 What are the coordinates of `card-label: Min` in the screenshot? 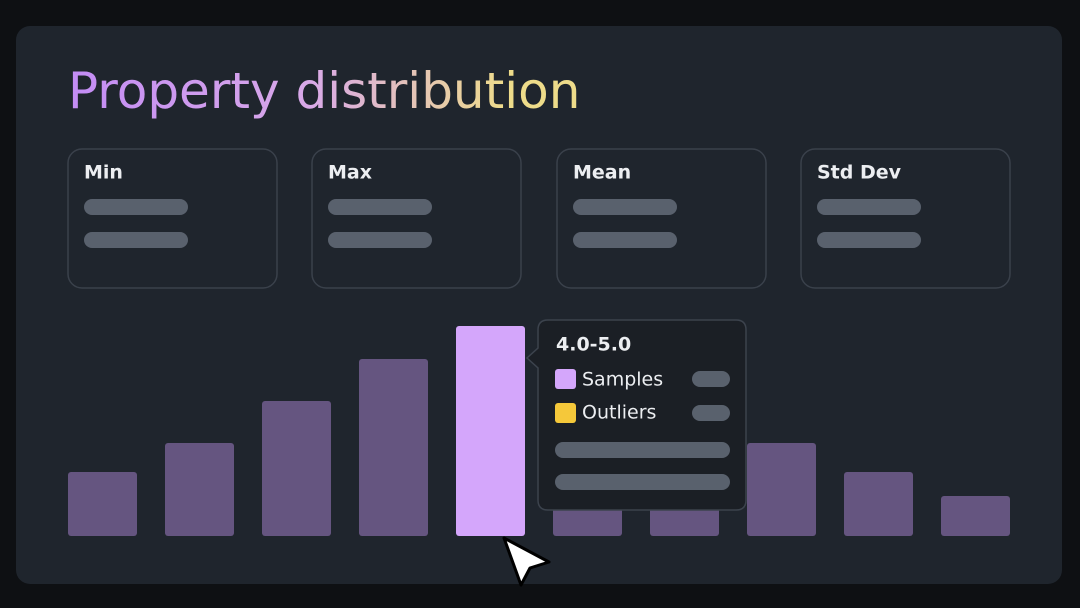 It's located at (103, 173).